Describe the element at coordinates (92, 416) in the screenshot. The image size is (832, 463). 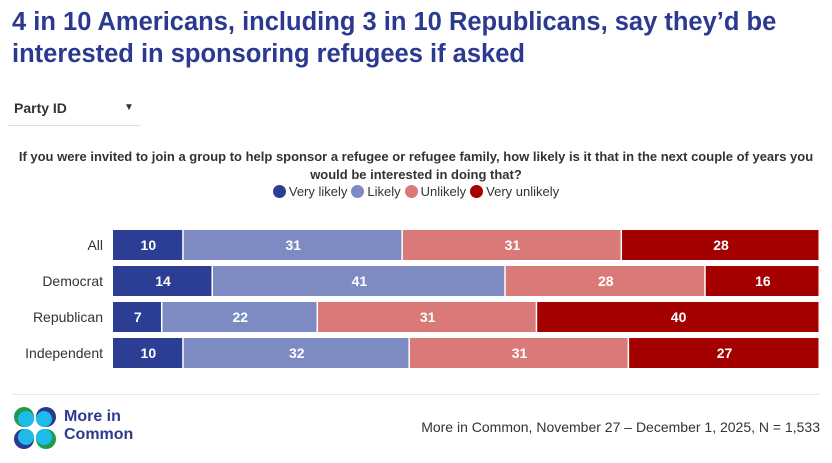
I see `logo-line1: More in` at that location.